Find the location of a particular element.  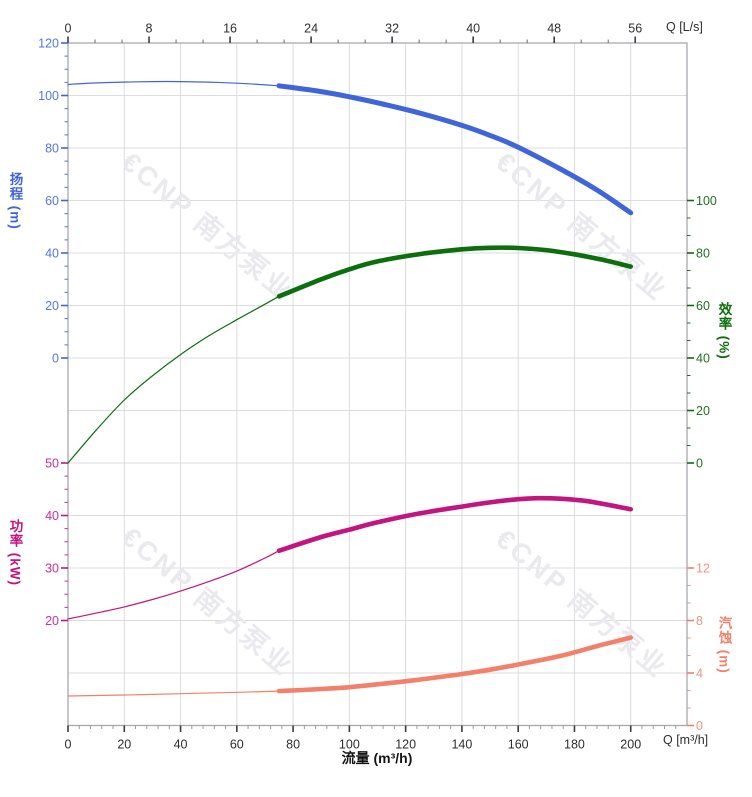

bottom-axis-unit-label: Q [m³/h] is located at coordinates (686, 740).